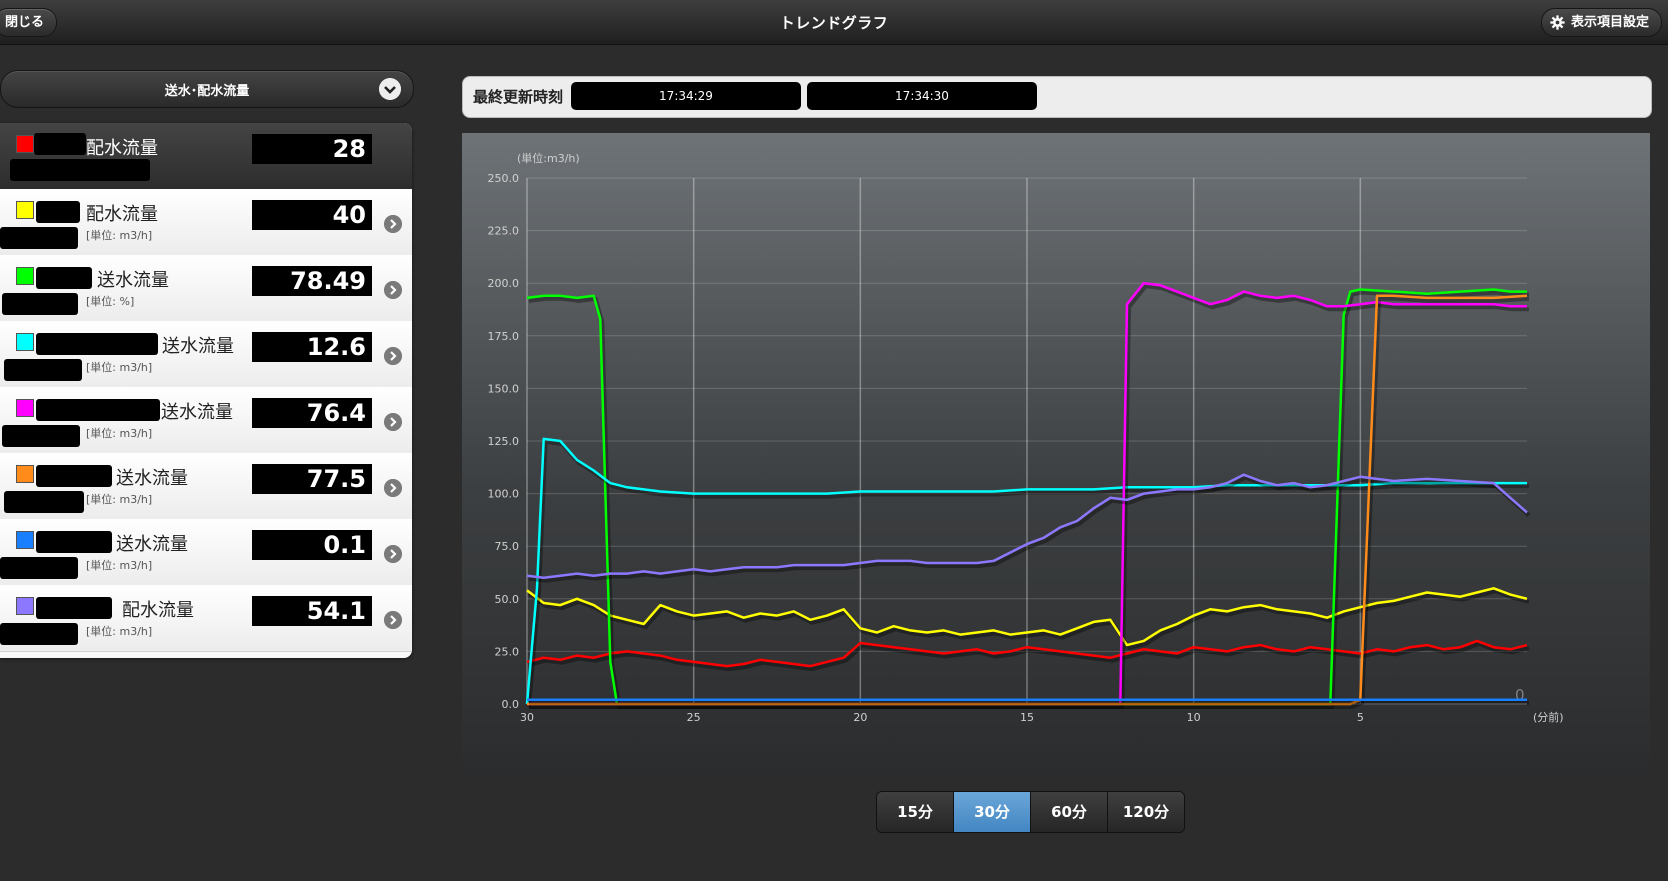  I want to click on y-tick-label: 25.0, so click(507, 651).